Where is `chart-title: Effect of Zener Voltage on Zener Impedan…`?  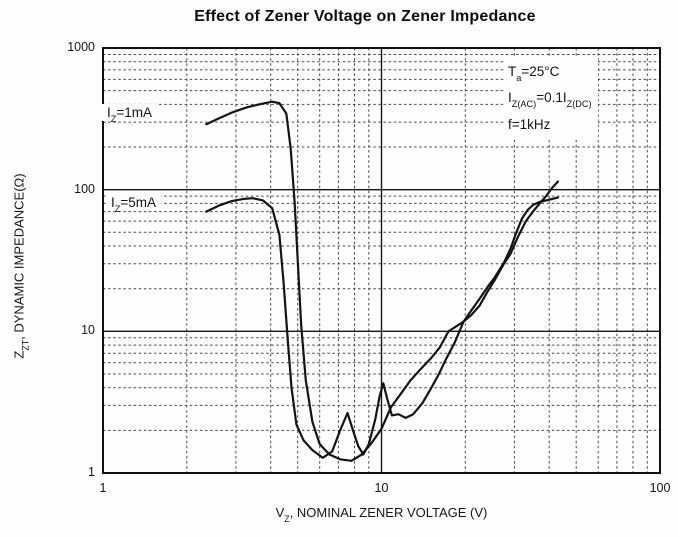 chart-title: Effect of Zener Voltage on Zener Impedan… is located at coordinates (365, 16).